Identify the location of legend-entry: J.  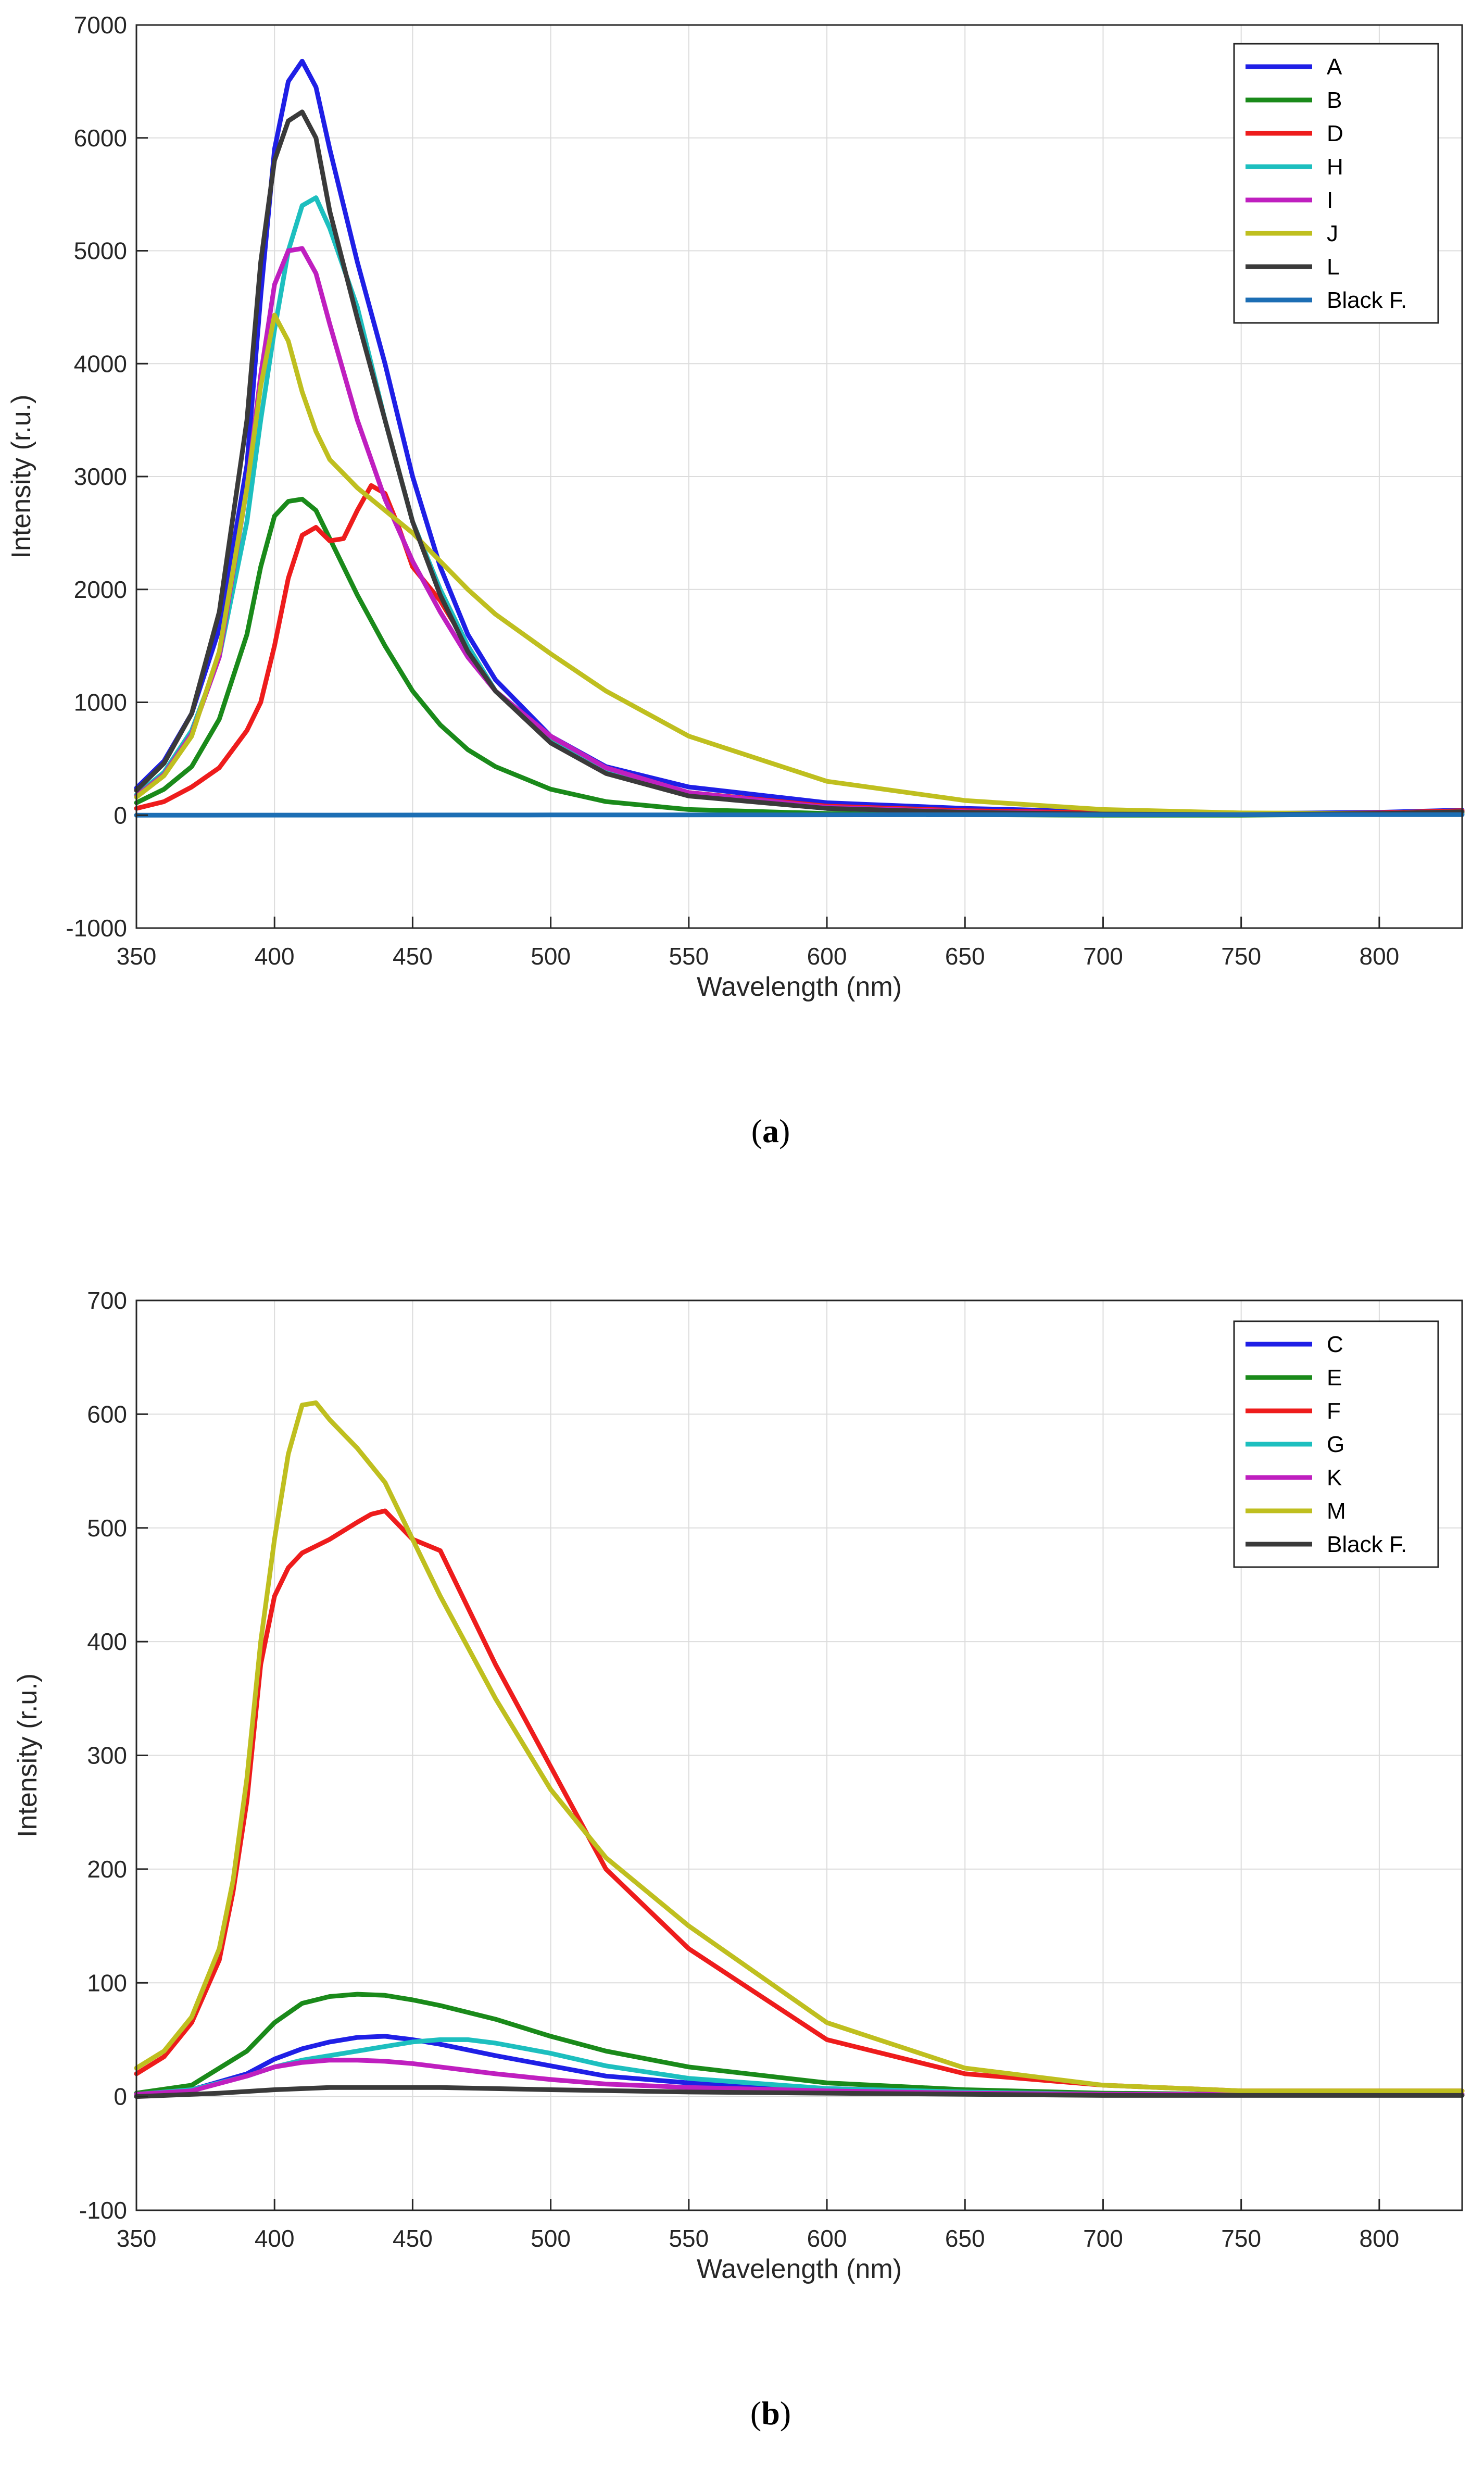
(1332, 233).